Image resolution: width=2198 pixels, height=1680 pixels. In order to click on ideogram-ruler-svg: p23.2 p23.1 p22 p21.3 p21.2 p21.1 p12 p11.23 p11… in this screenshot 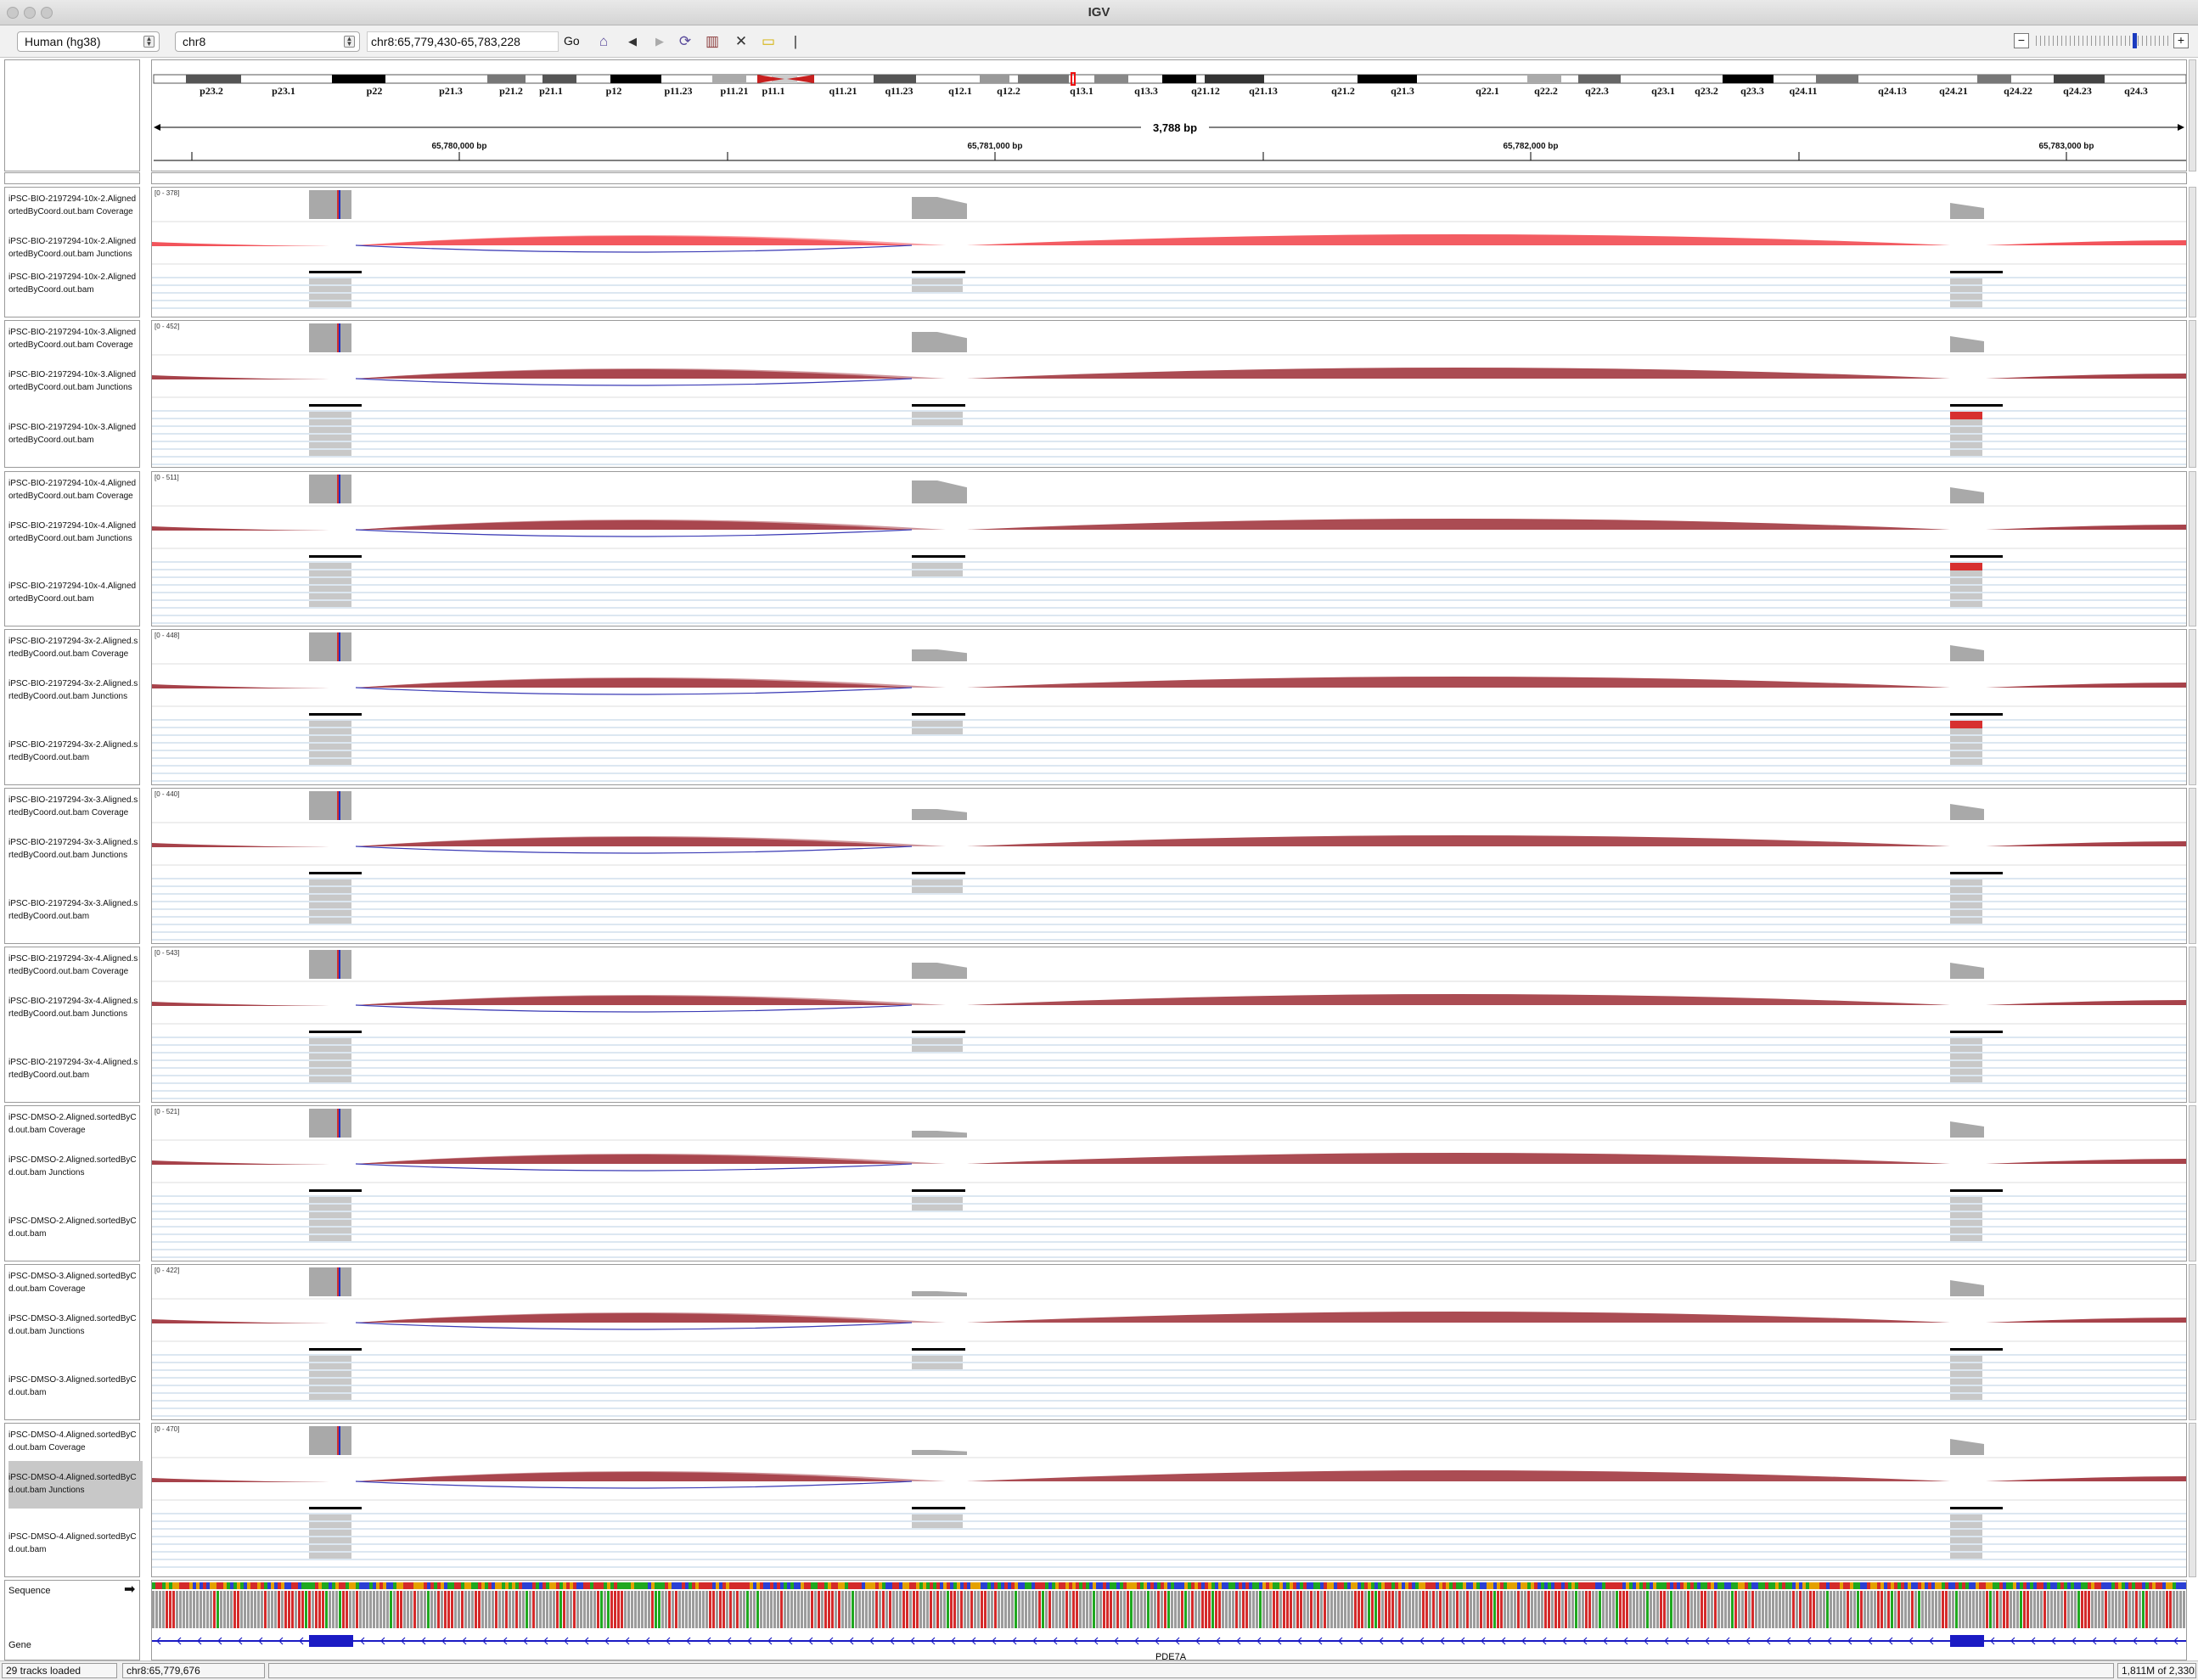, I will do `click(1169, 115)`.